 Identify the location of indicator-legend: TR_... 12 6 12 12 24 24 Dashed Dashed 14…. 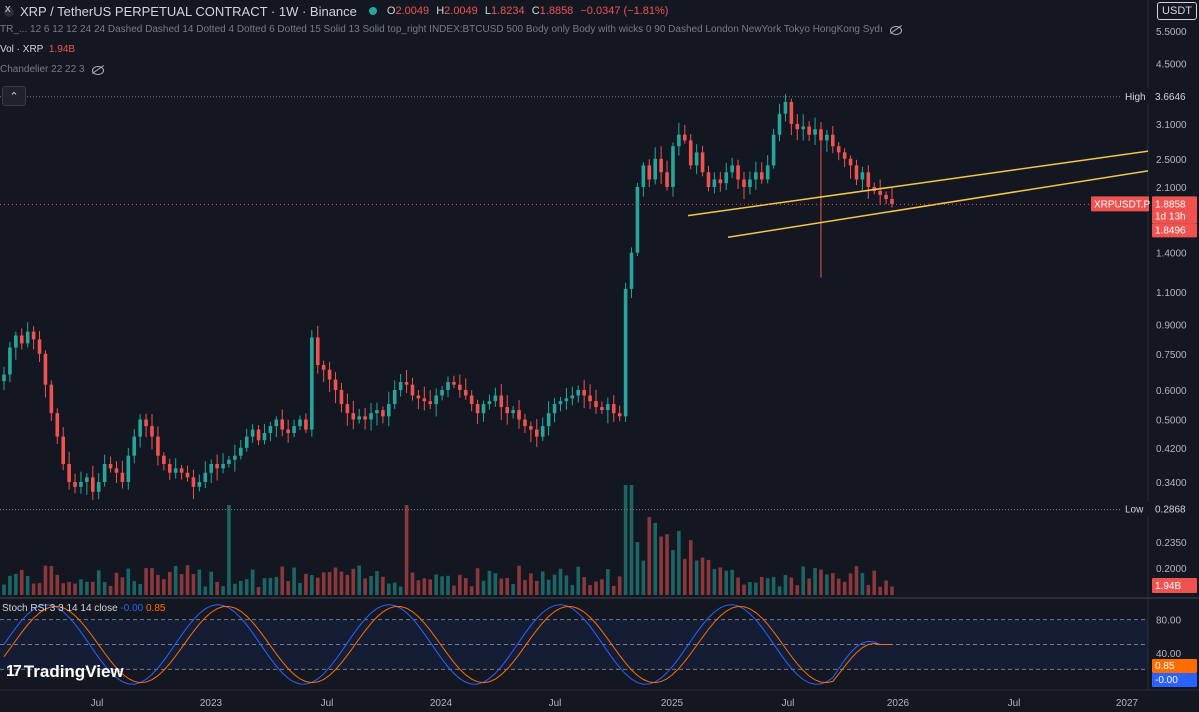
(451, 29).